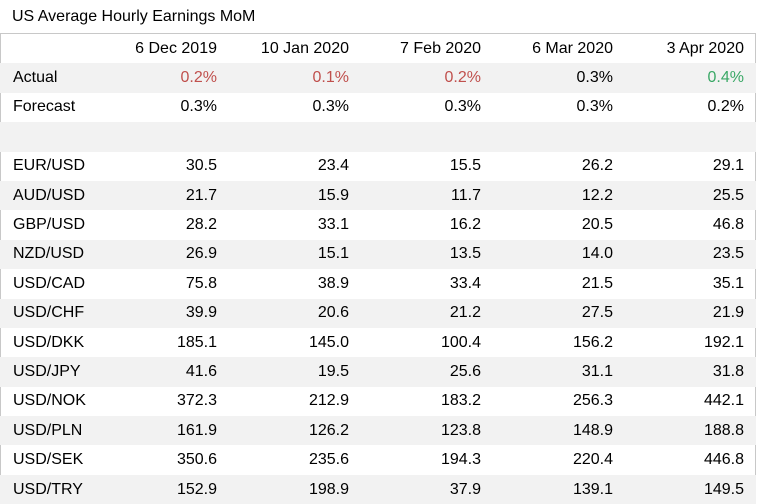 This screenshot has width=758, height=504. I want to click on table-cell: 0.4%, so click(690, 78).